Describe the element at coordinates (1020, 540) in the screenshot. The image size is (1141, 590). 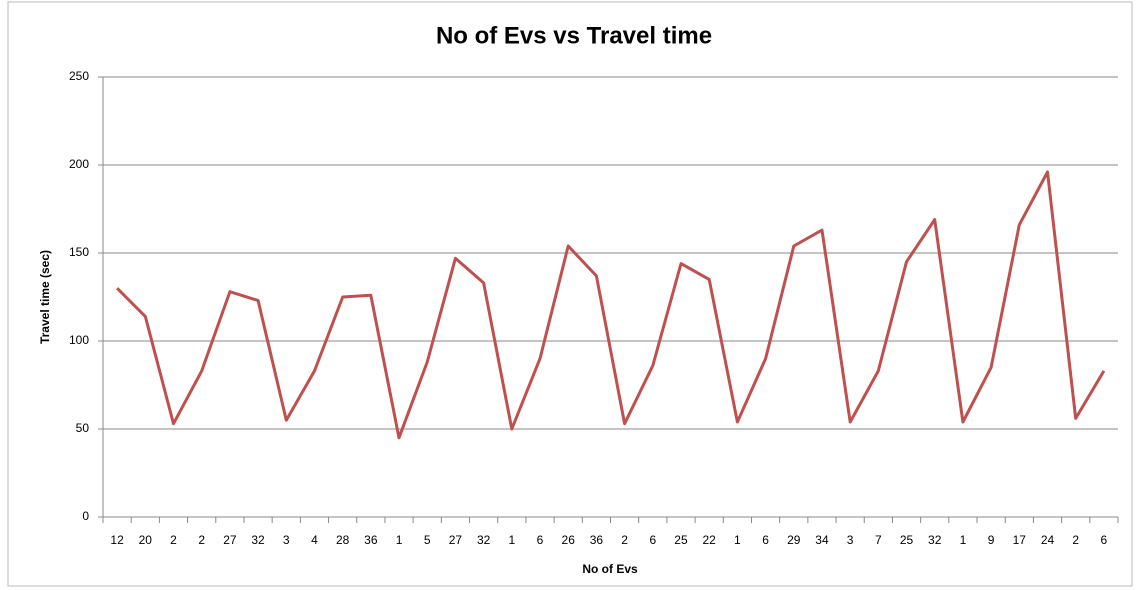
I see `x-tick-label: 17` at that location.